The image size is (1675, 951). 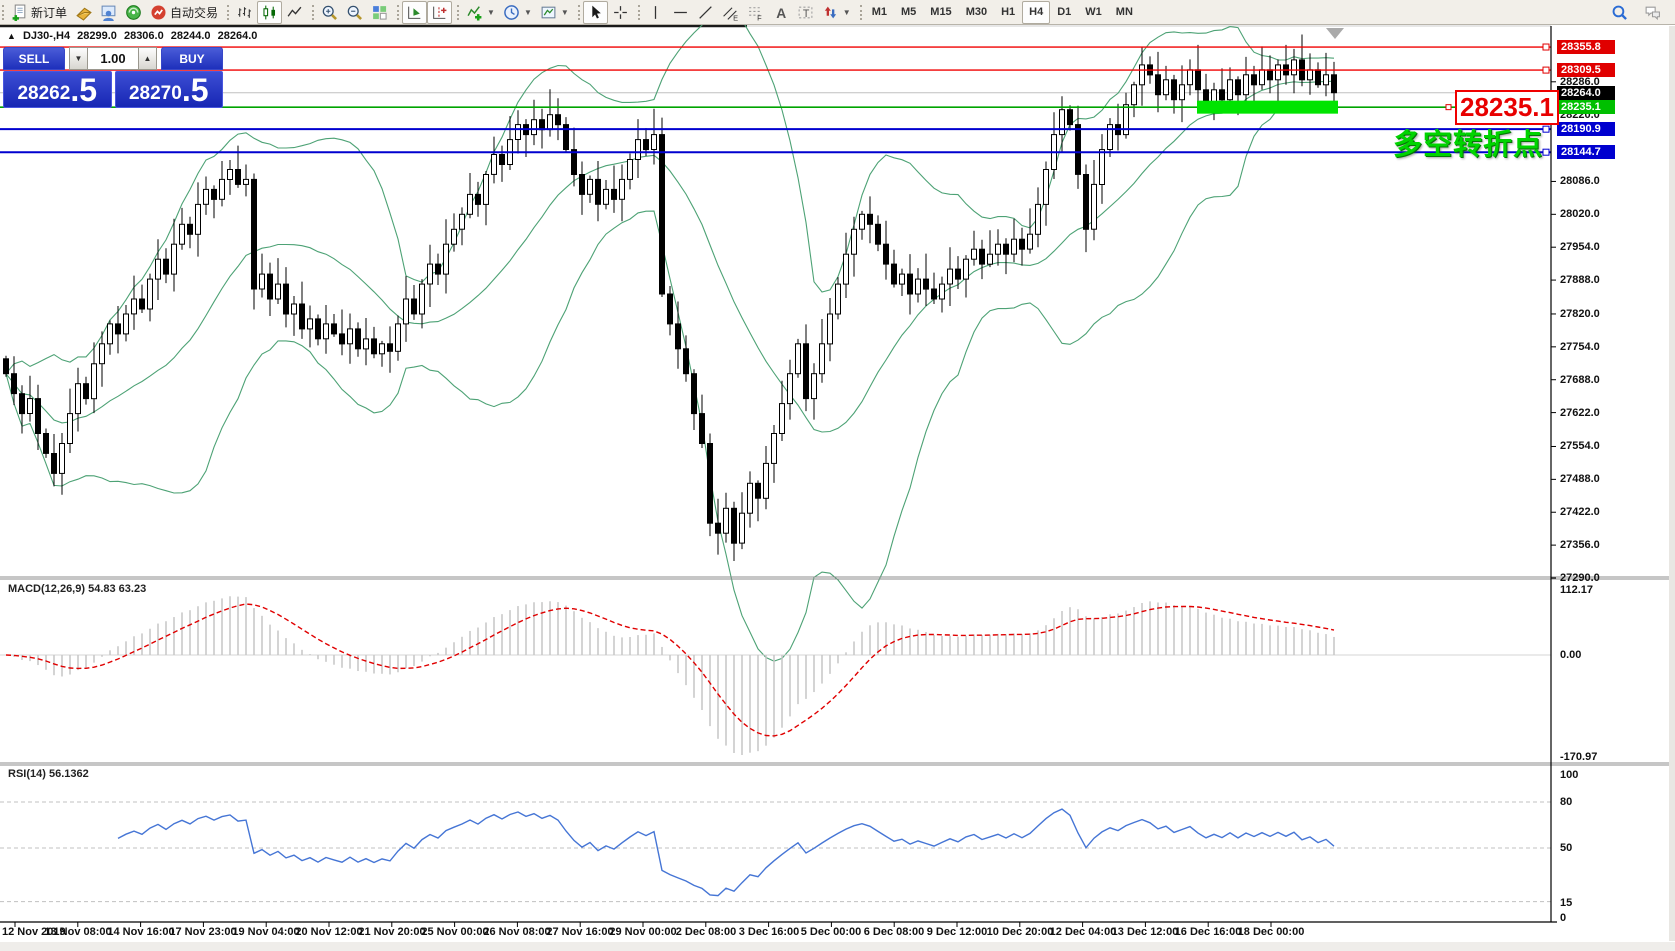 I want to click on macd-axis-label: 0.00, so click(x=1571, y=655).